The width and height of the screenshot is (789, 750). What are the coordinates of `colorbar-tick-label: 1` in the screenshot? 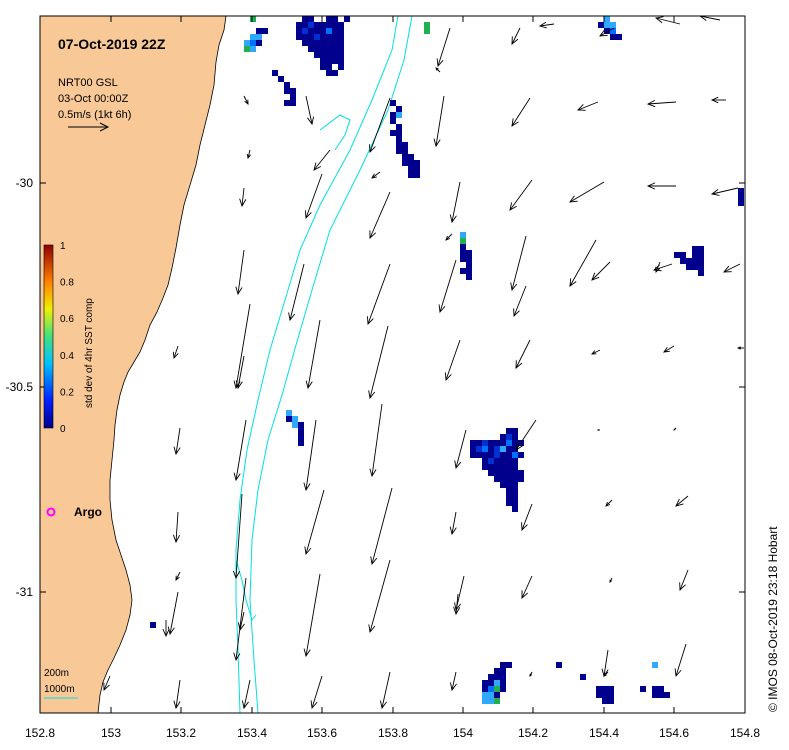 It's located at (63, 246).